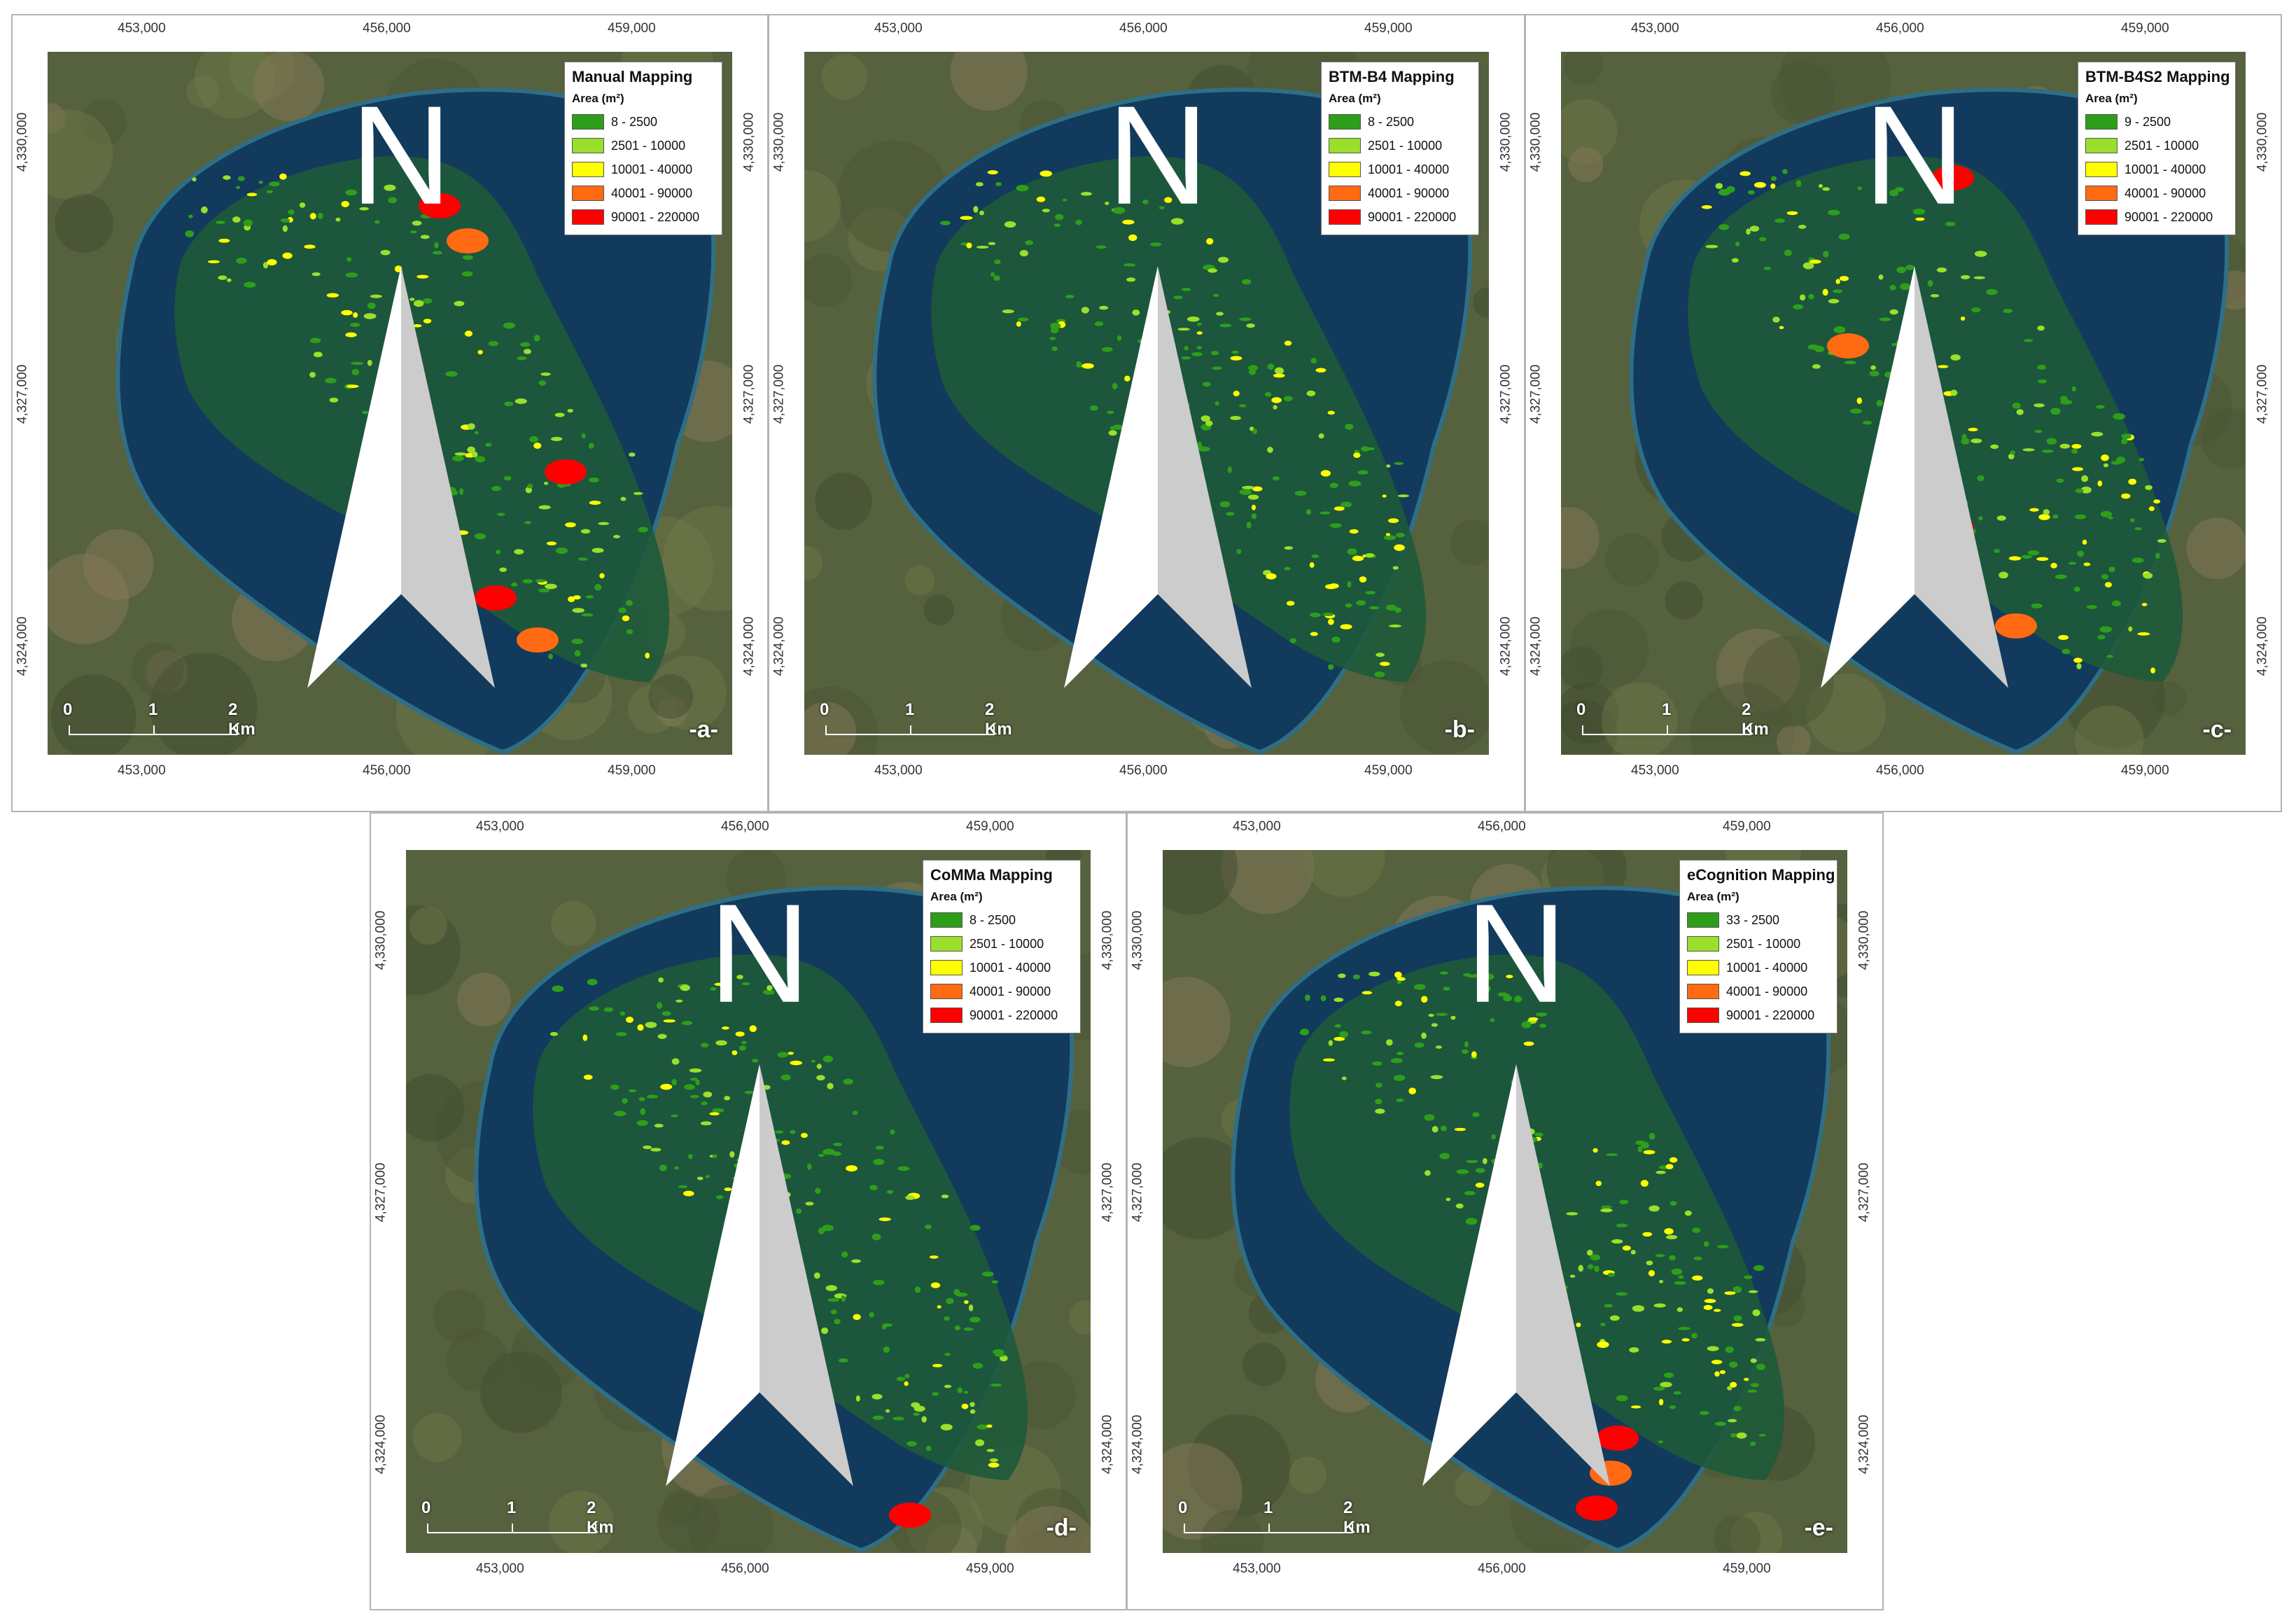 The width and height of the screenshot is (2296, 1623). Describe the element at coordinates (1753, 919) in the screenshot. I see `legend-item-label: 33 - 2500` at that location.